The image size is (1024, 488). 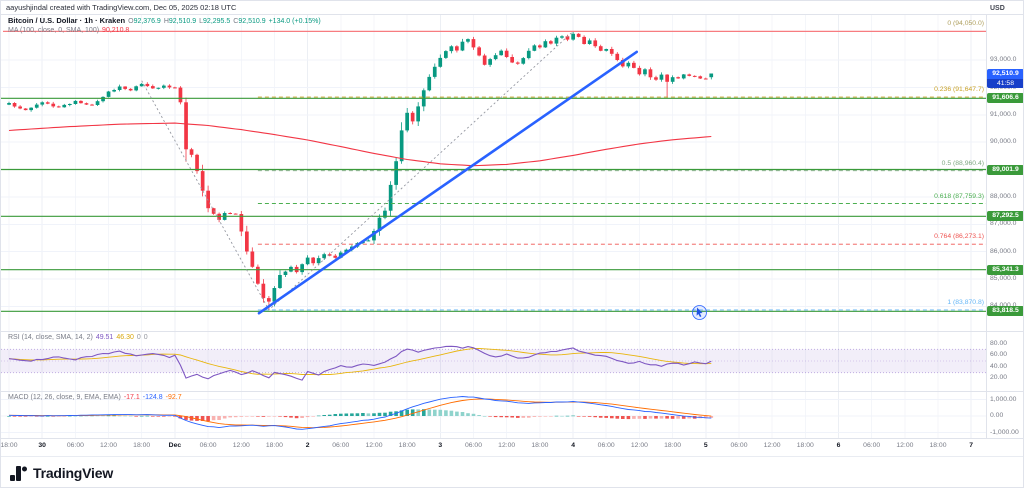 What do you see at coordinates (999, 355) in the screenshot?
I see `rsi-tick: 60.00` at bounding box center [999, 355].